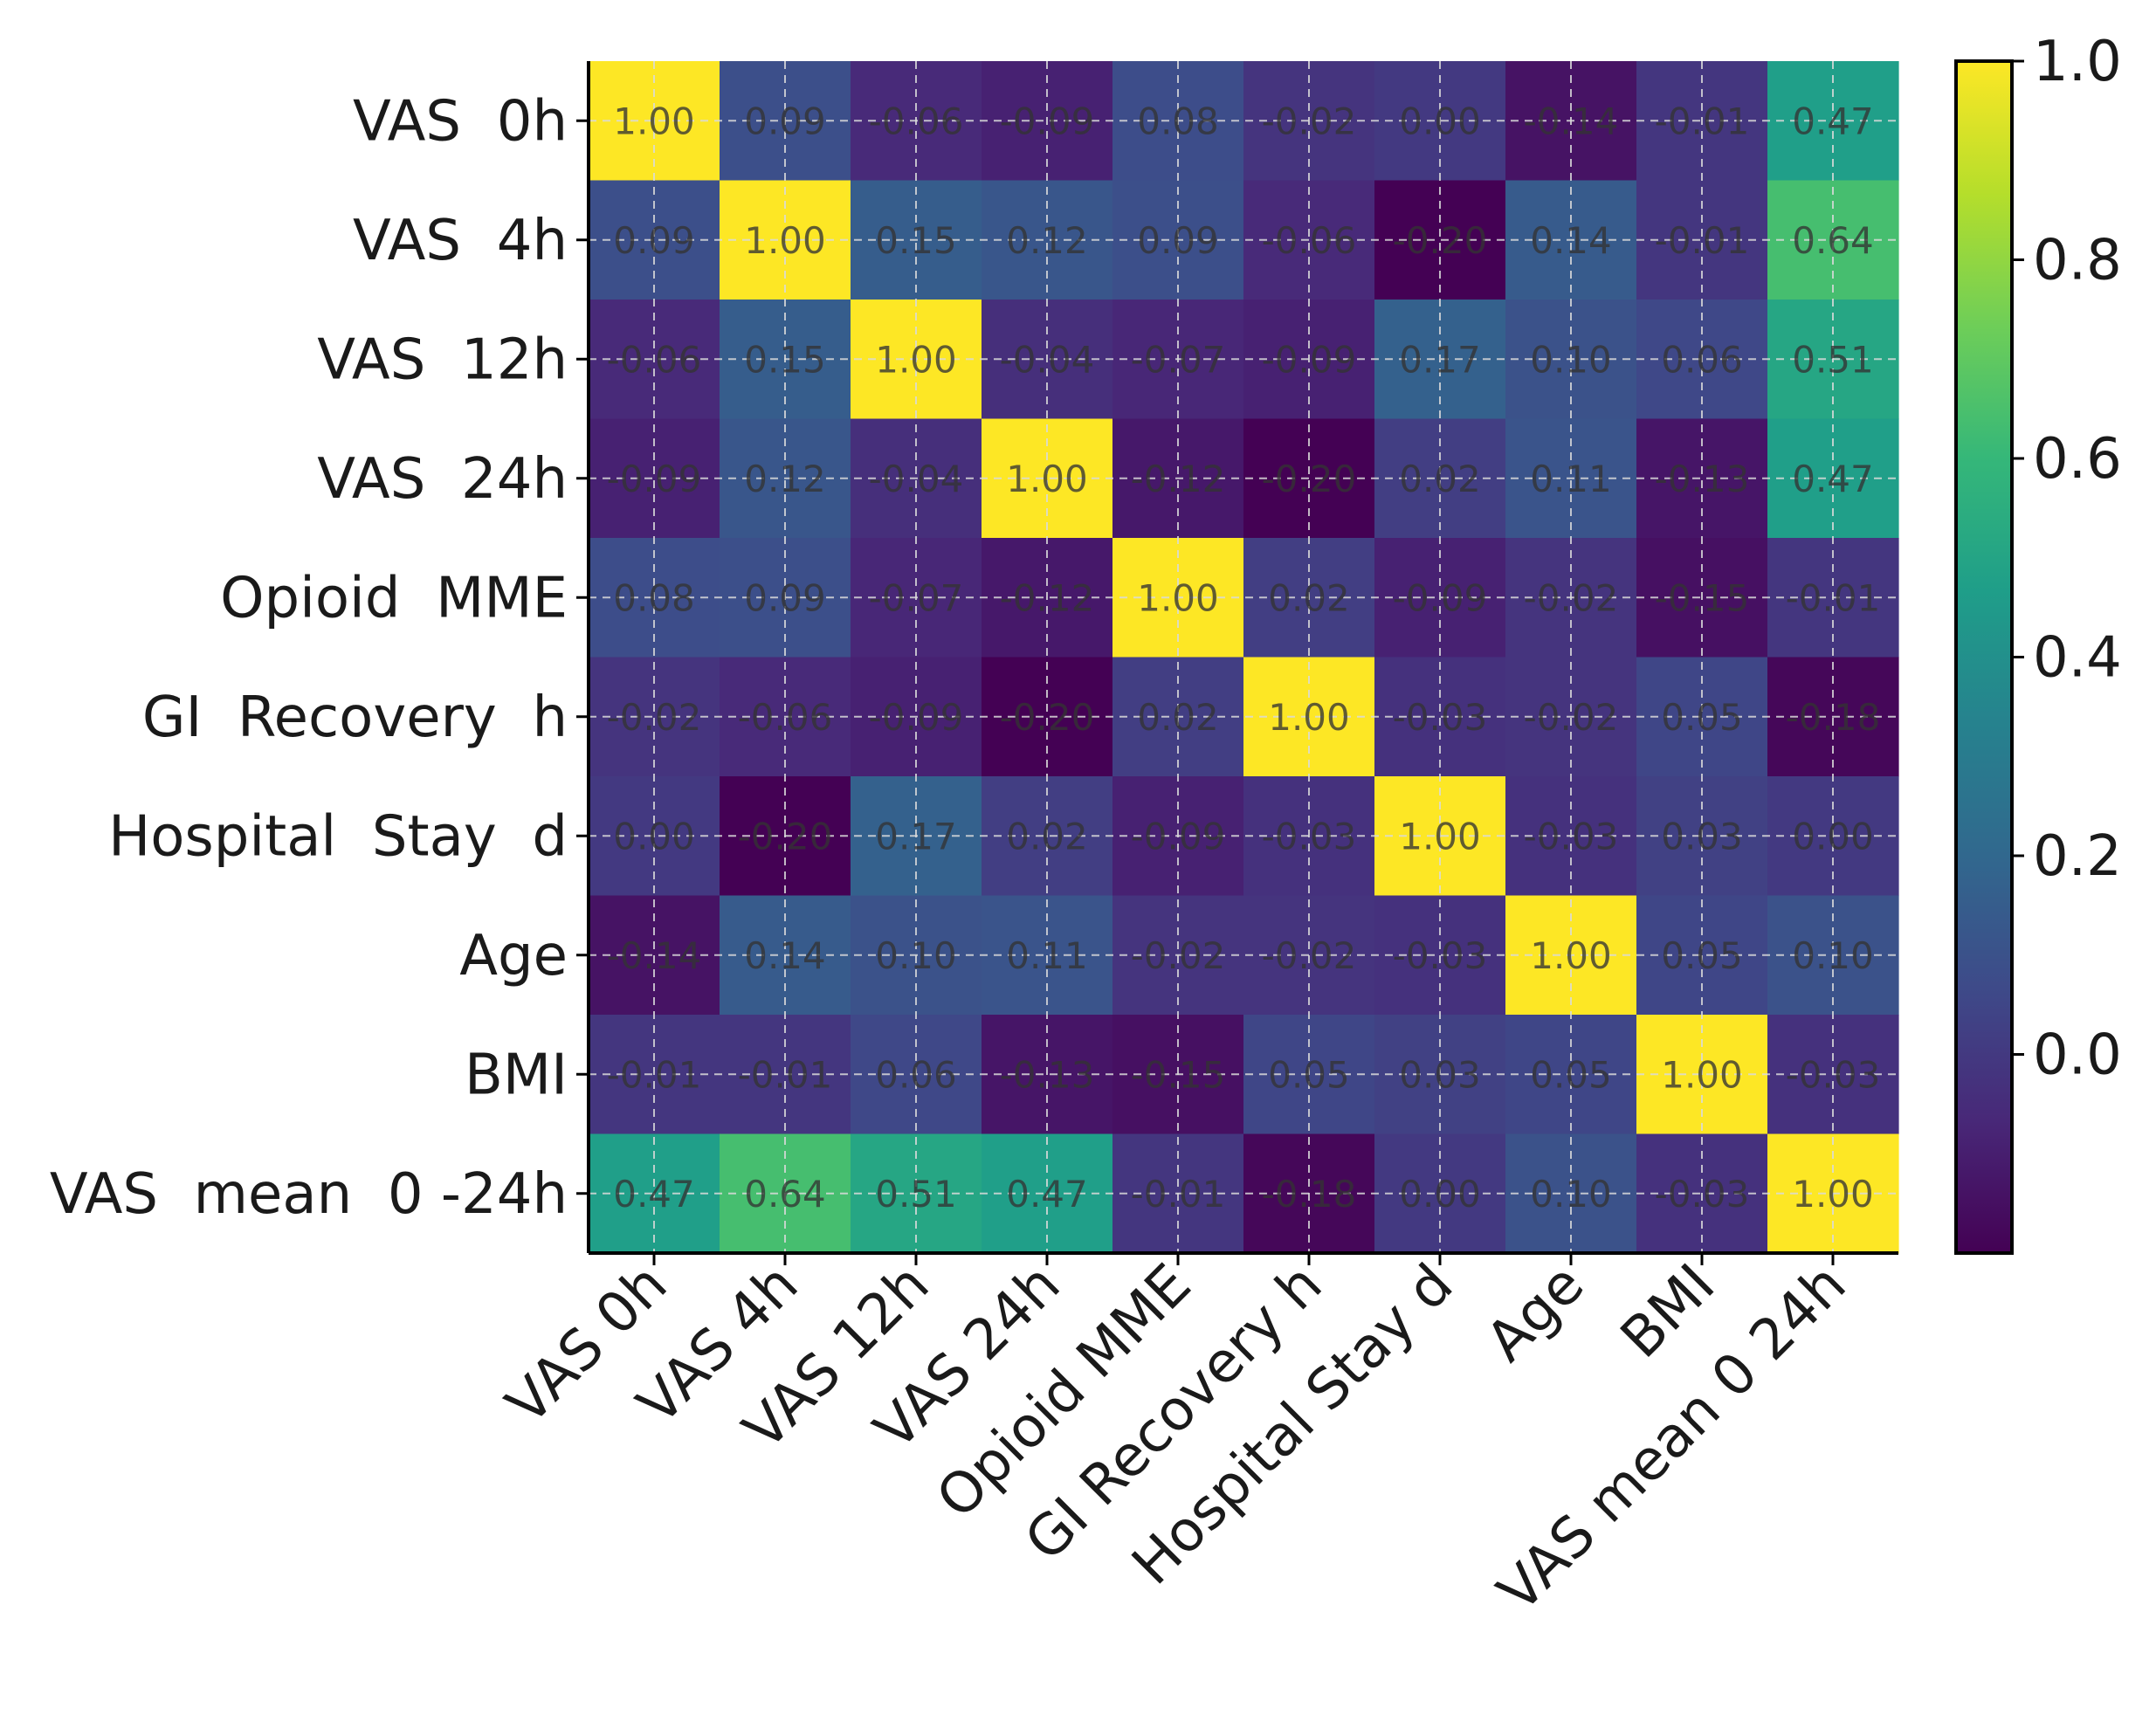 Image resolution: width=2156 pixels, height=1715 pixels. What do you see at coordinates (1178, 479) in the screenshot?
I see `cell-value-label: -0.12` at bounding box center [1178, 479].